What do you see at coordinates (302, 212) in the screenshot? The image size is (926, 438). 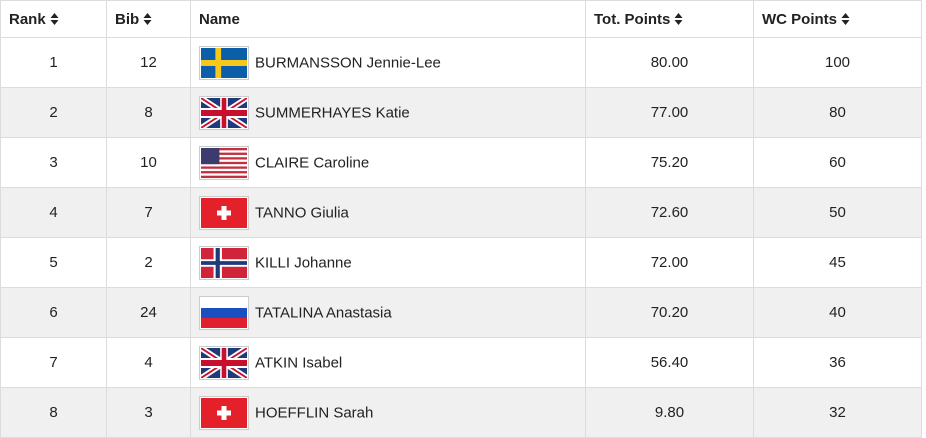 I see `athlete-name: TANNO Giulia` at bounding box center [302, 212].